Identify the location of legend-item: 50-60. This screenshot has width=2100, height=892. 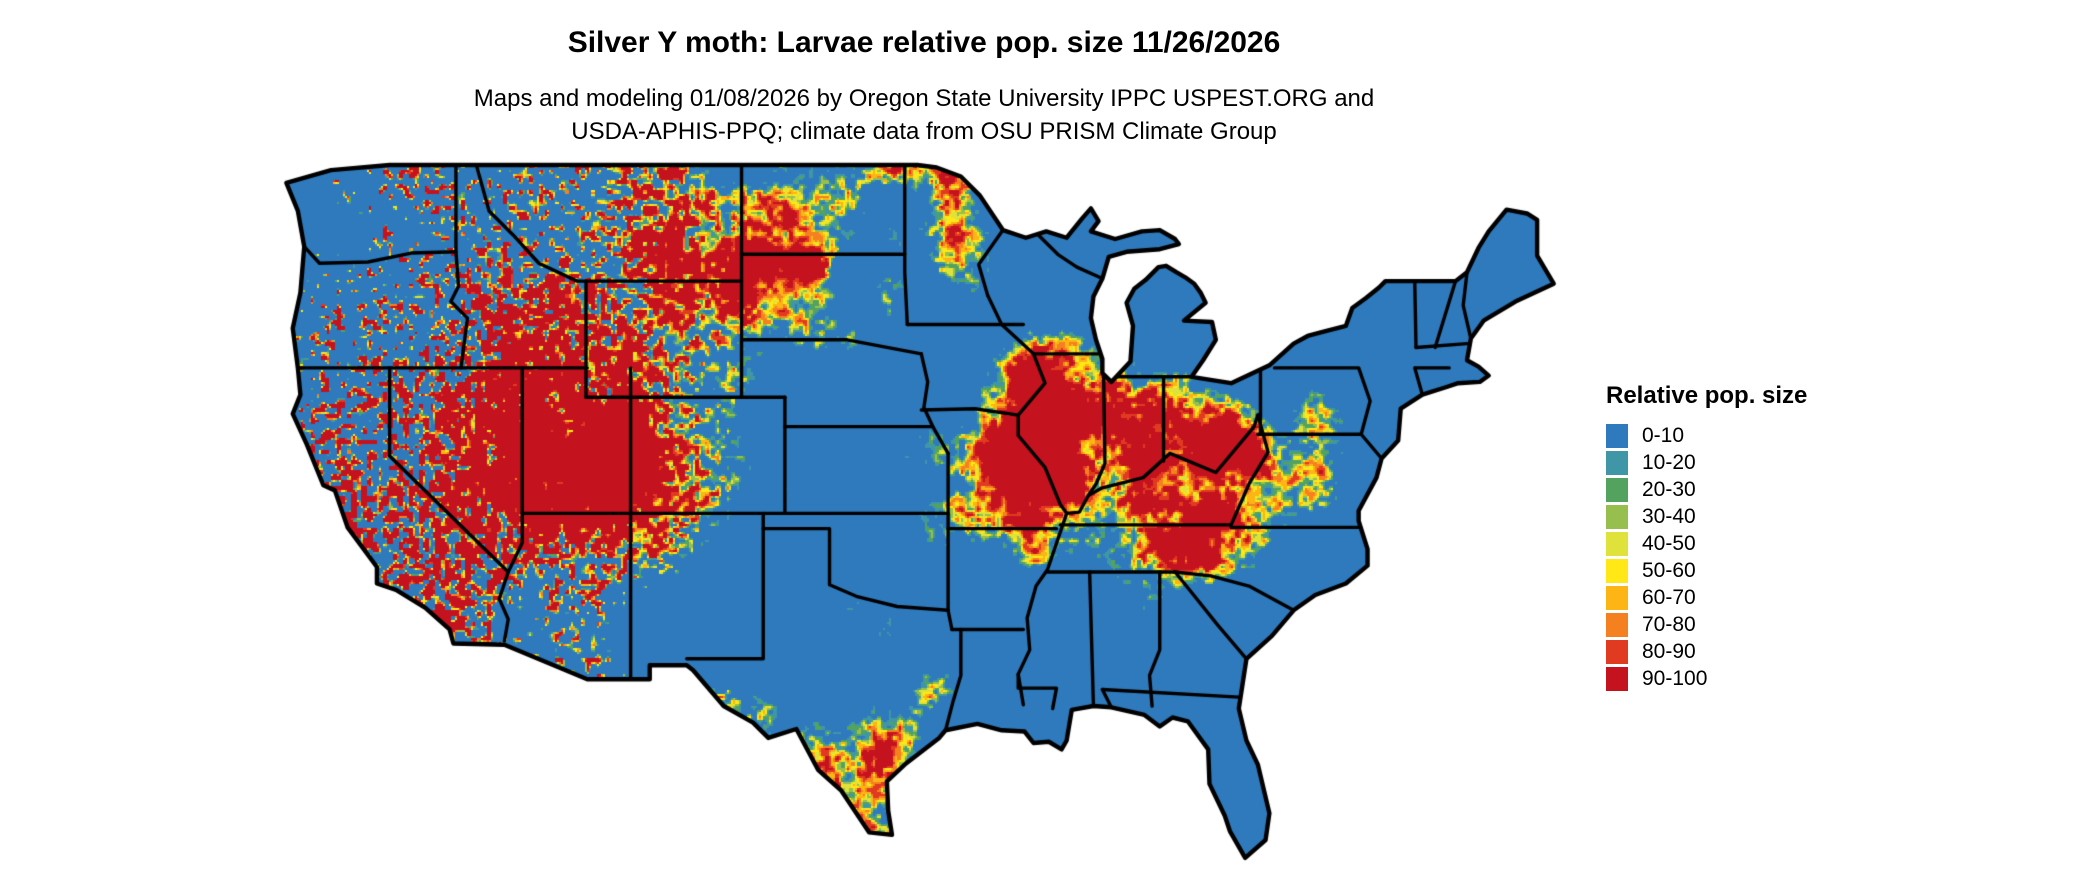
(1706, 570).